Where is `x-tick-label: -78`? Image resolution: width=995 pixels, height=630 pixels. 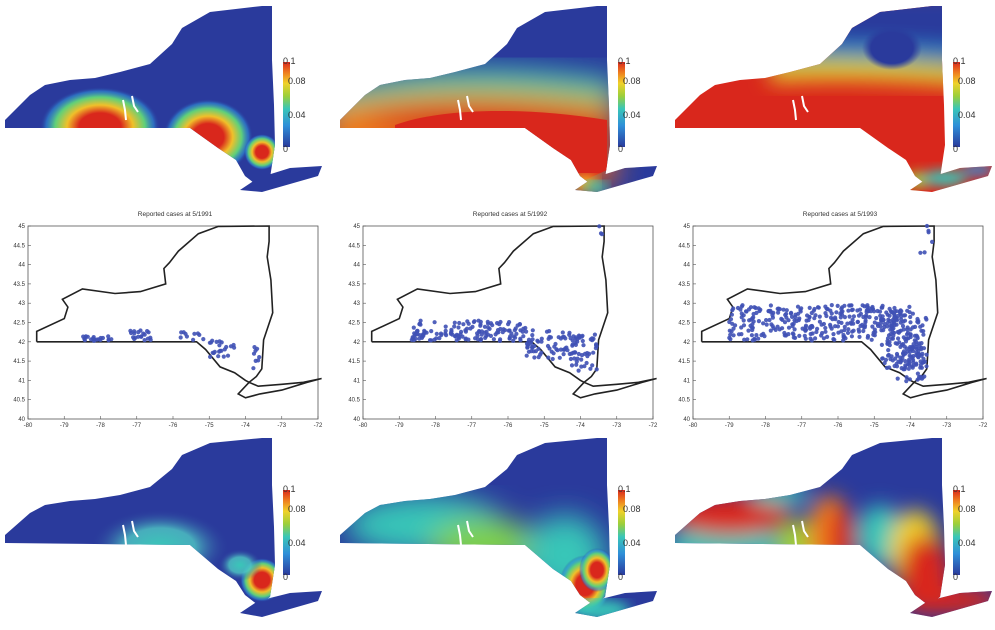
x-tick-label: -78 is located at coordinates (100, 426).